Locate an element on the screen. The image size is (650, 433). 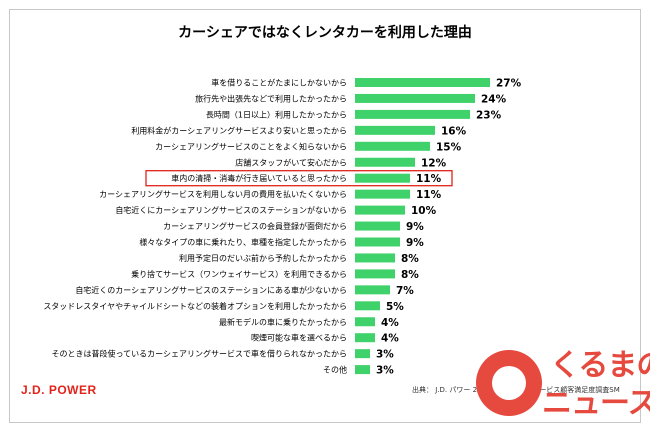
kuruma-news-logo: くるまの ニュース is located at coordinates (563, 386).